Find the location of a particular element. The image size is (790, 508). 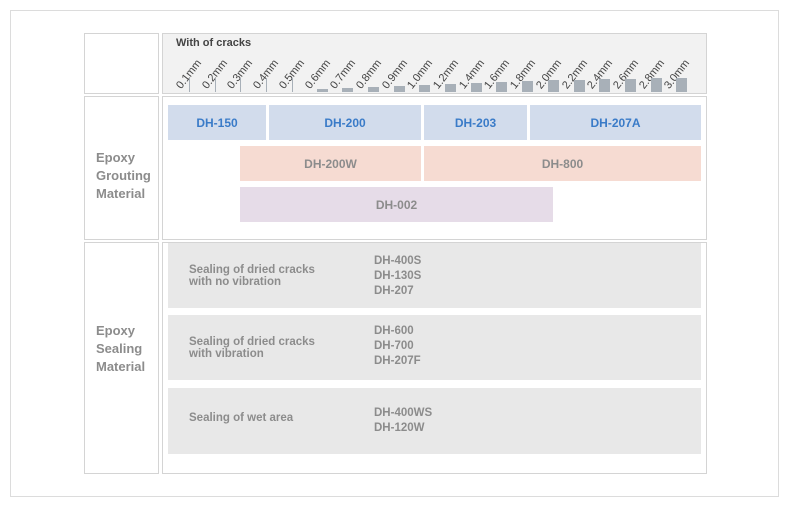

header-corner-cell is located at coordinates (121, 63).